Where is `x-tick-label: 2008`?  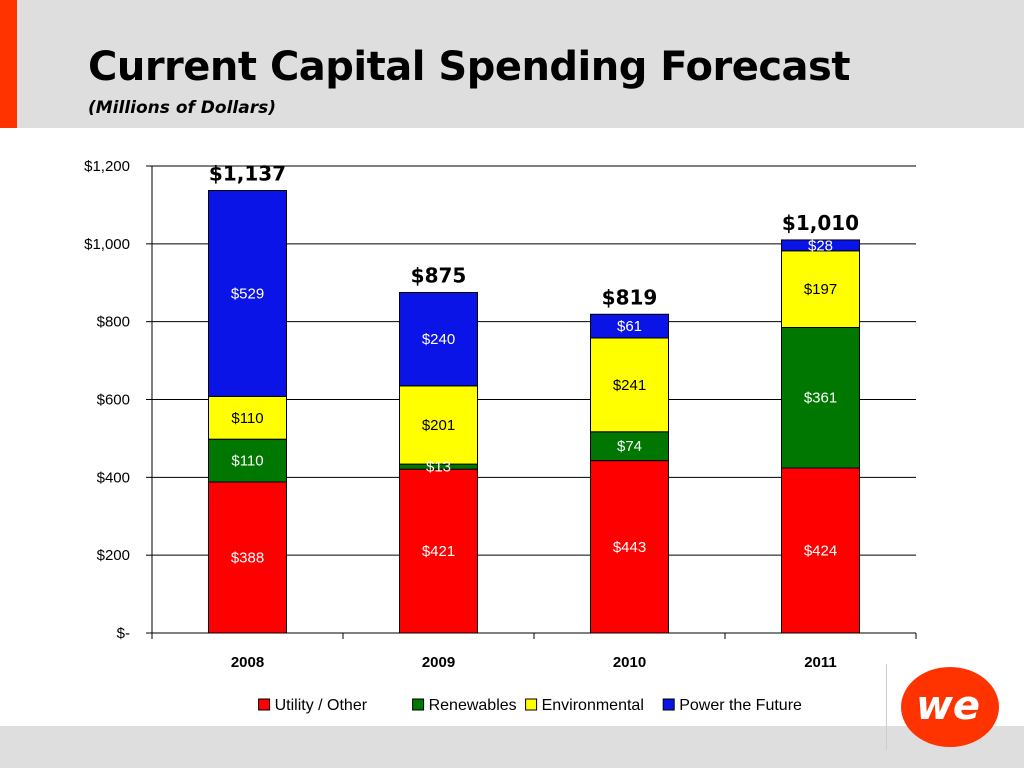 x-tick-label: 2008 is located at coordinates (247, 662).